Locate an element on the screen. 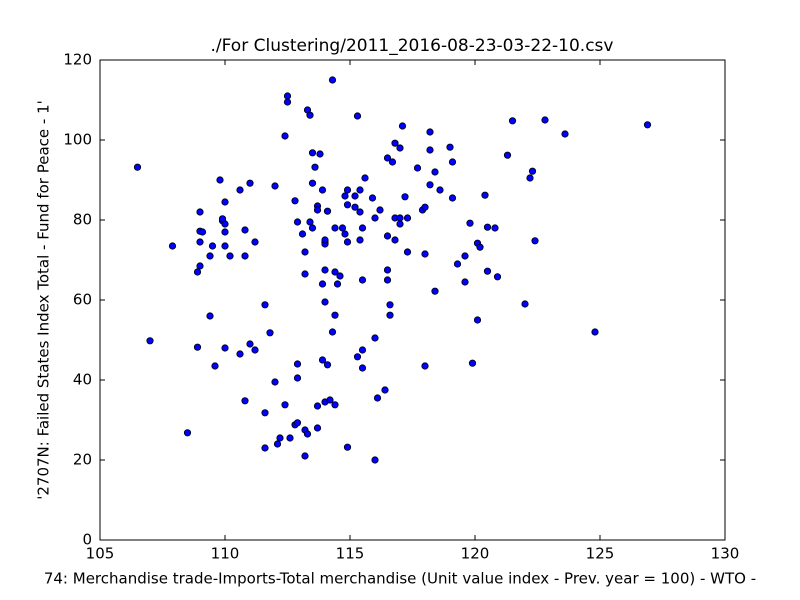 The height and width of the screenshot is (600, 800). x-tick-label: 115 is located at coordinates (350, 554).